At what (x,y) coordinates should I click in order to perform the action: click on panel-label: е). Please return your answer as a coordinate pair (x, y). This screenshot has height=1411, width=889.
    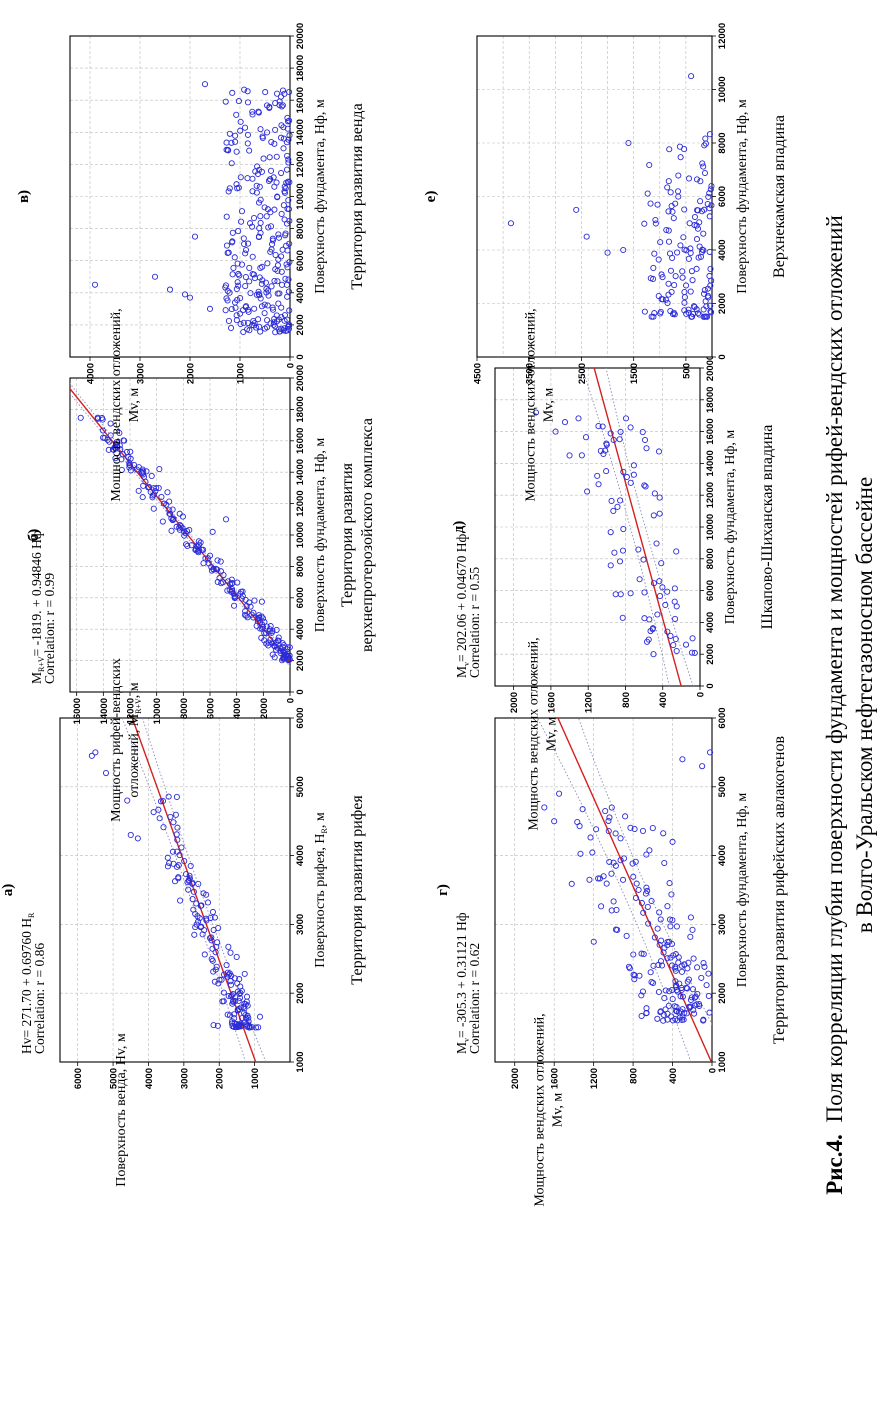
    Looking at the image, I should click on (431, 197).